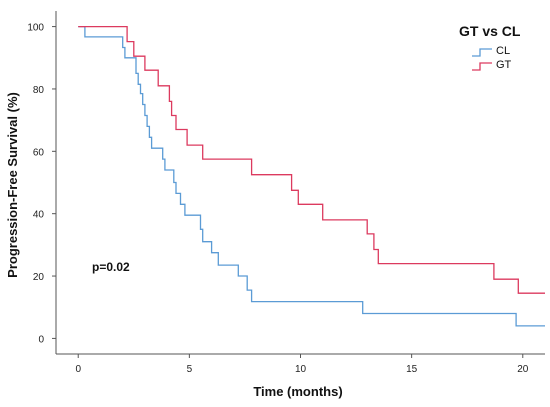 The height and width of the screenshot is (407, 550). I want to click on legend: GT vs CL CL GT, so click(490, 47).